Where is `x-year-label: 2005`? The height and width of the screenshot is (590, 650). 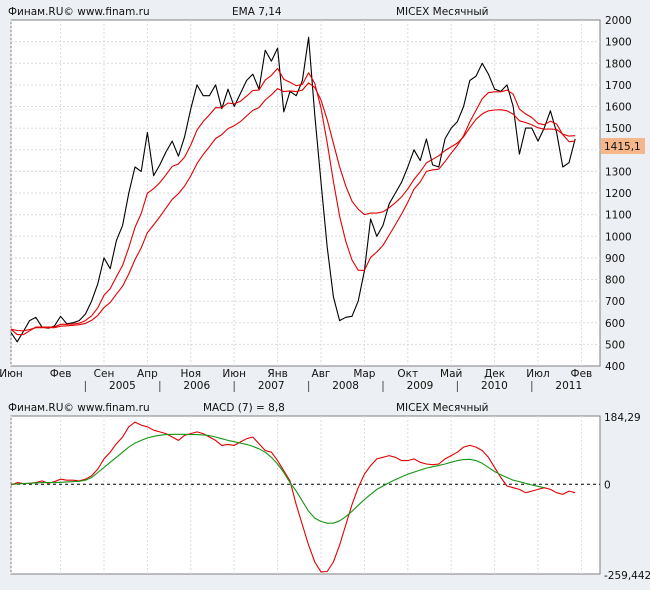 x-year-label: 2005 is located at coordinates (122, 386).